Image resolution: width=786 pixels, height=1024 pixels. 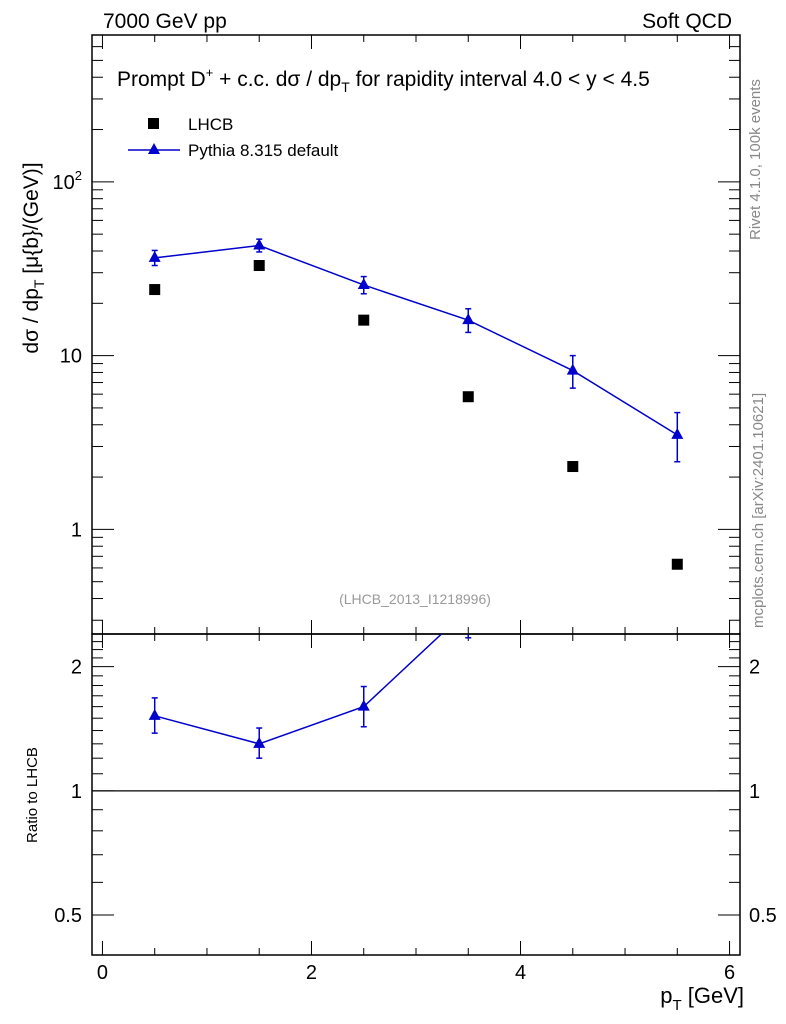 What do you see at coordinates (68, 916) in the screenshot?
I see `ratio-y-tick-label-left: 0.5` at bounding box center [68, 916].